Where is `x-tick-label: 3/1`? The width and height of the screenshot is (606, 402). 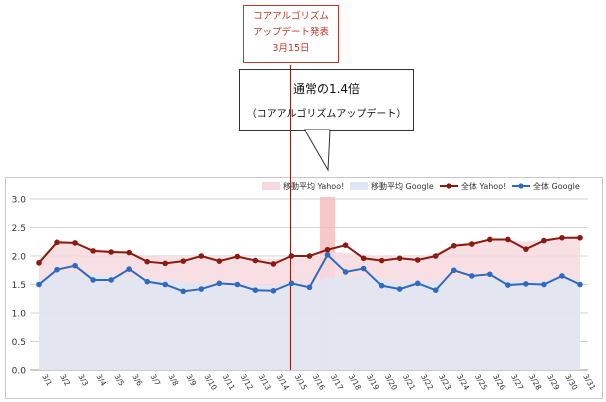
x-tick-label: 3/1 is located at coordinates (47, 380).